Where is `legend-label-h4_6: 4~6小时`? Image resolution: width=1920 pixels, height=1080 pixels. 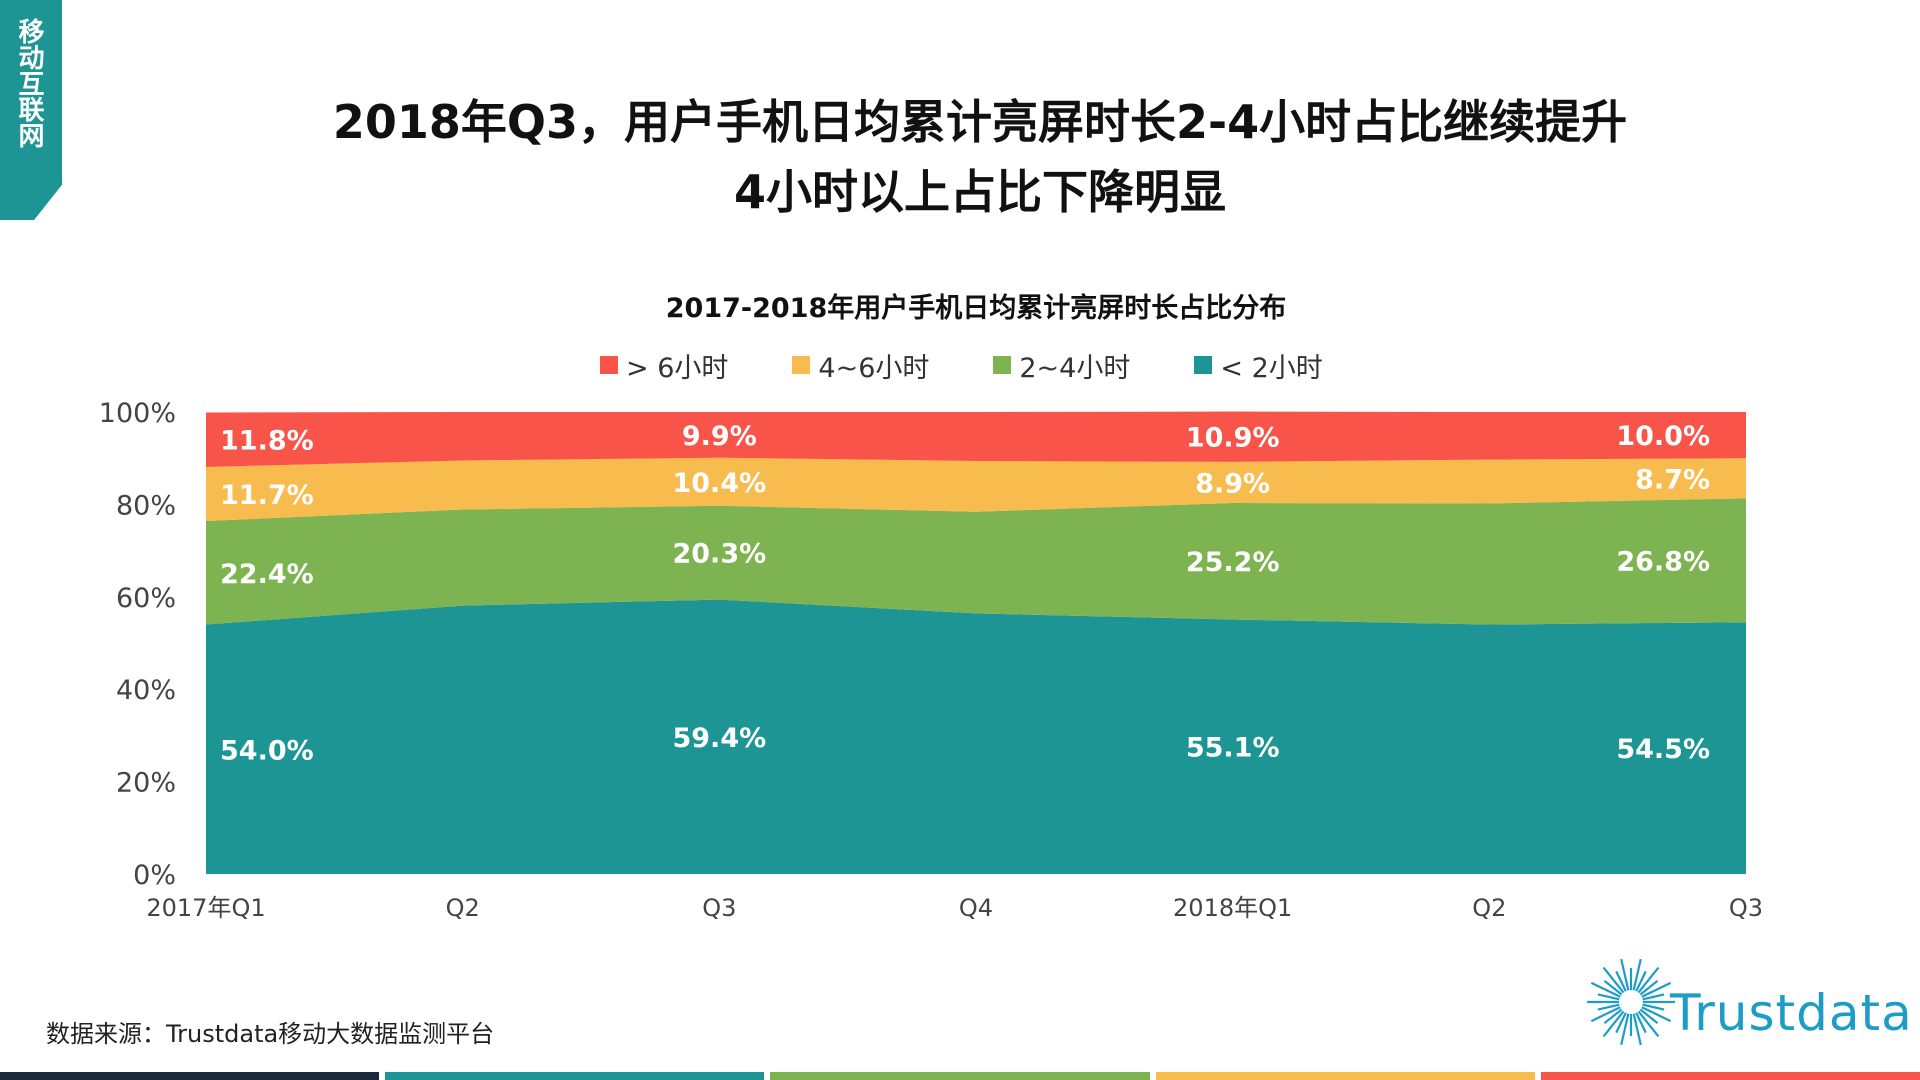 legend-label-h4_6: 4~6小时 is located at coordinates (874, 368).